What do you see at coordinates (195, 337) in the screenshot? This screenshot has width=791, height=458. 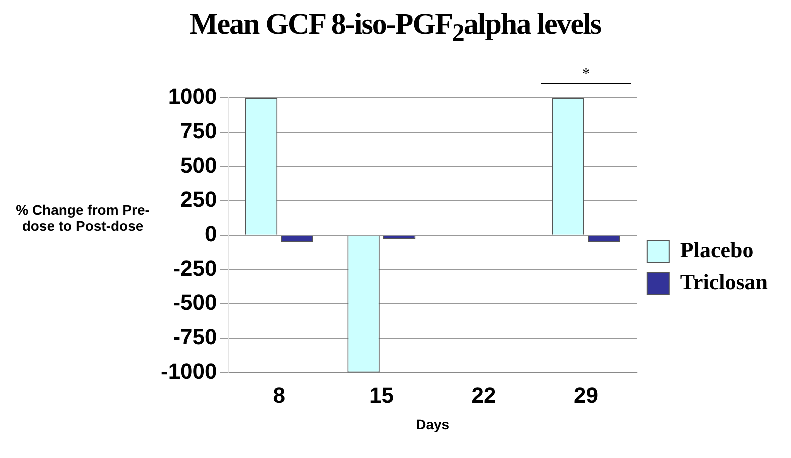 I see `y-tick-label: -750` at bounding box center [195, 337].